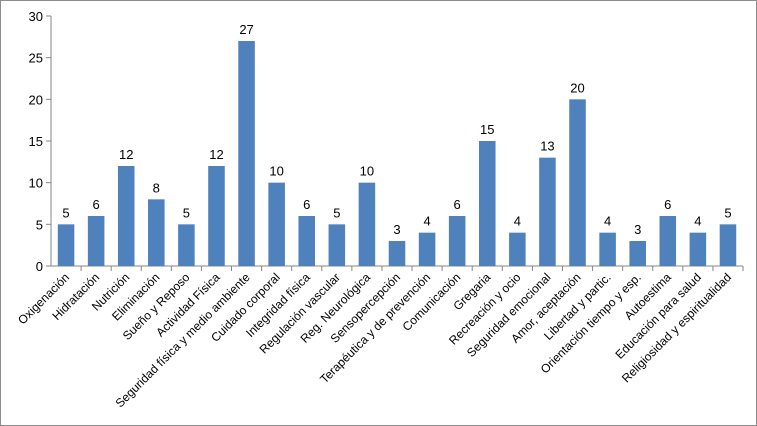  I want to click on data-label: 27, so click(246, 29).